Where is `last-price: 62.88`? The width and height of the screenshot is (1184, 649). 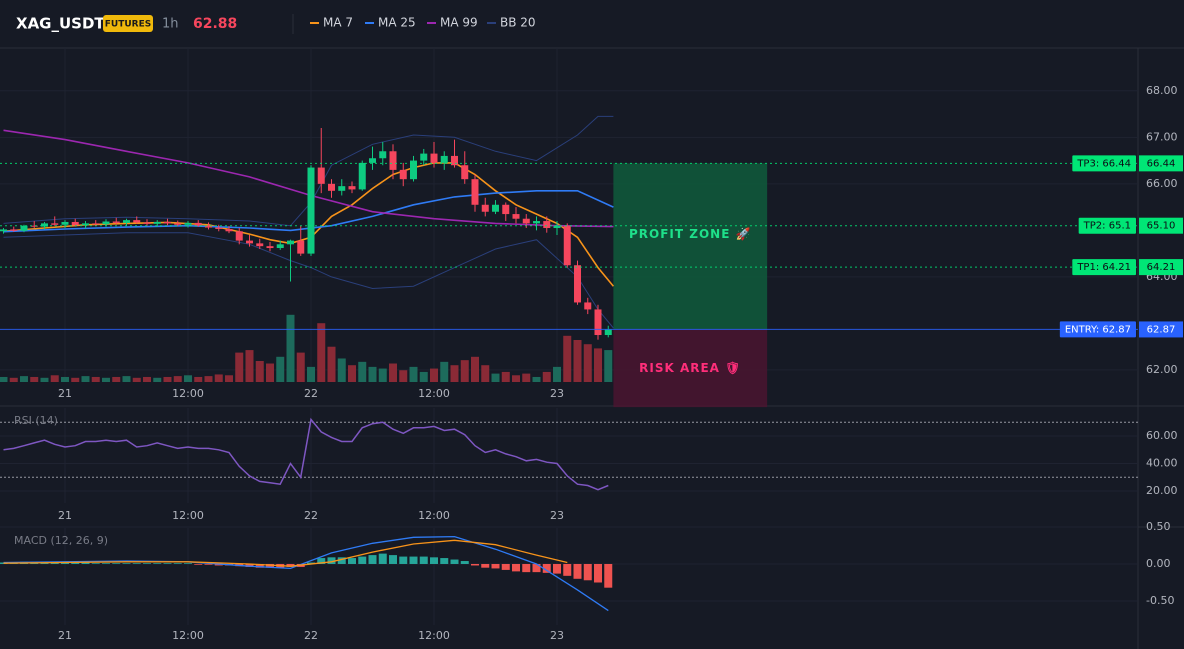 last-price: 62.88 is located at coordinates (215, 24).